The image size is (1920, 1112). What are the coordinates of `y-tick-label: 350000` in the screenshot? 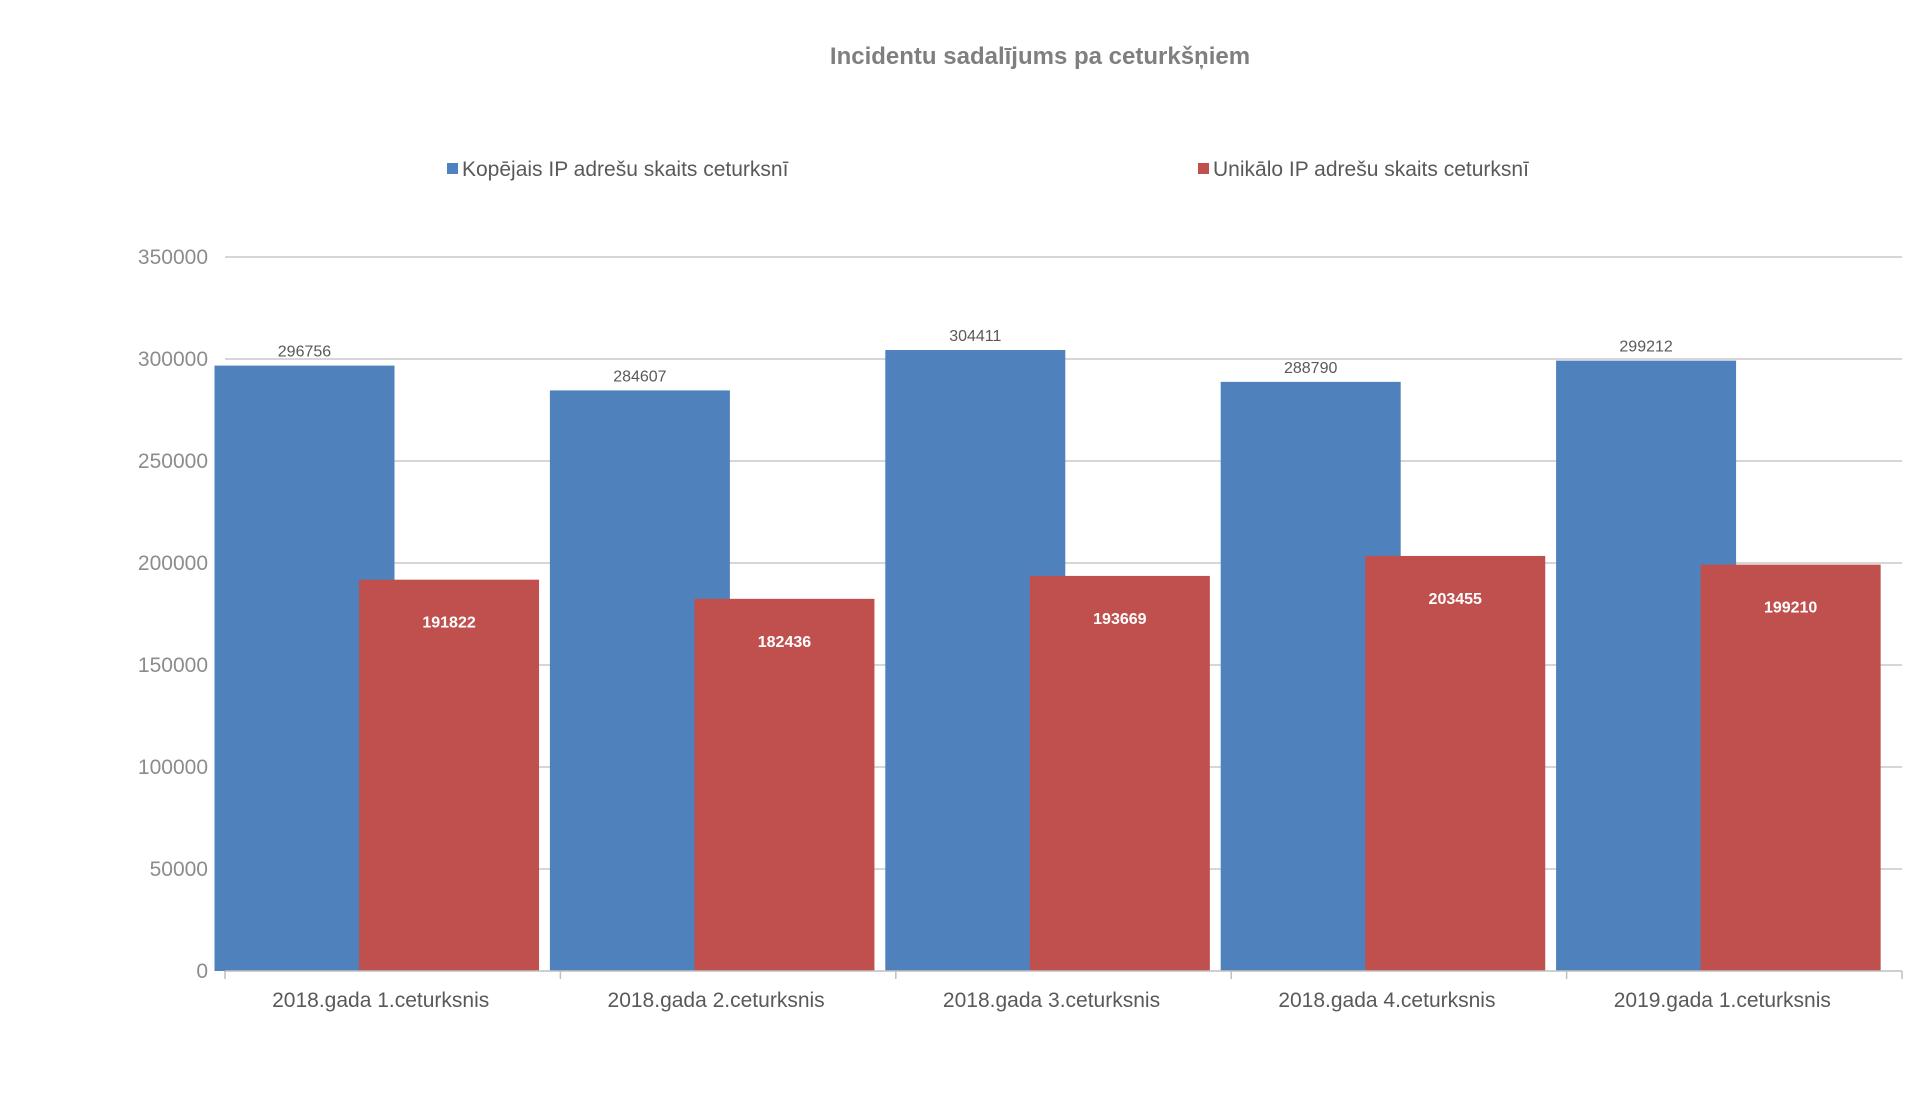 It's located at (173, 257).